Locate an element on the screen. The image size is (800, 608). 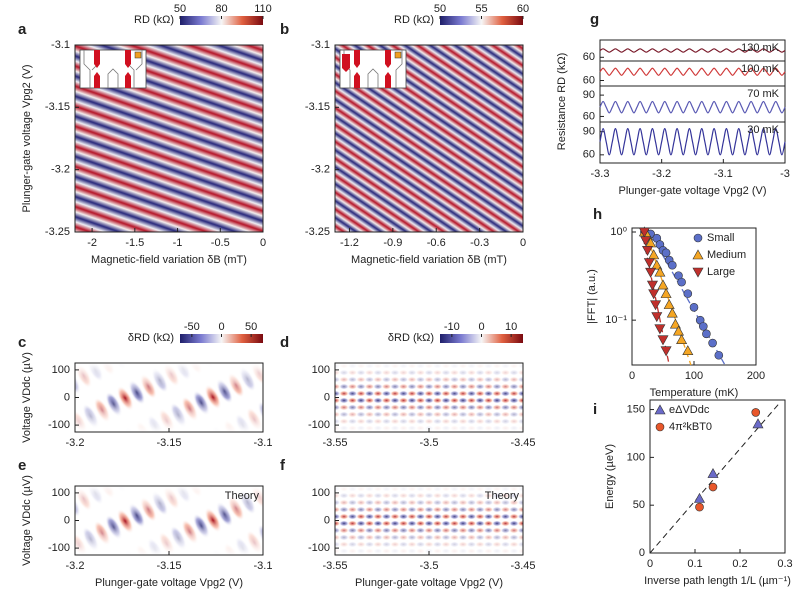
panel-letter: i is located at coordinates (595, 409).